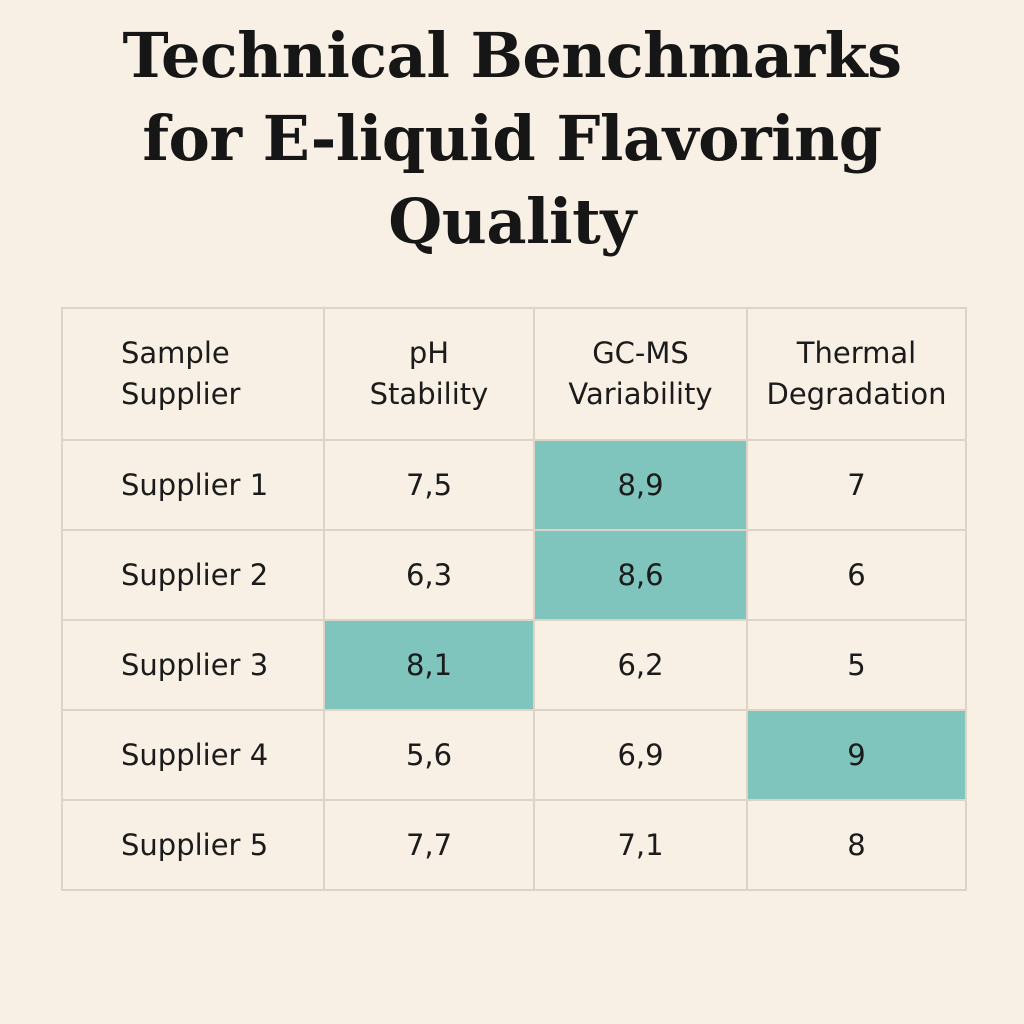 The width and height of the screenshot is (1024, 1024). Describe the element at coordinates (429, 353) in the screenshot. I see `header-line: pH` at that location.